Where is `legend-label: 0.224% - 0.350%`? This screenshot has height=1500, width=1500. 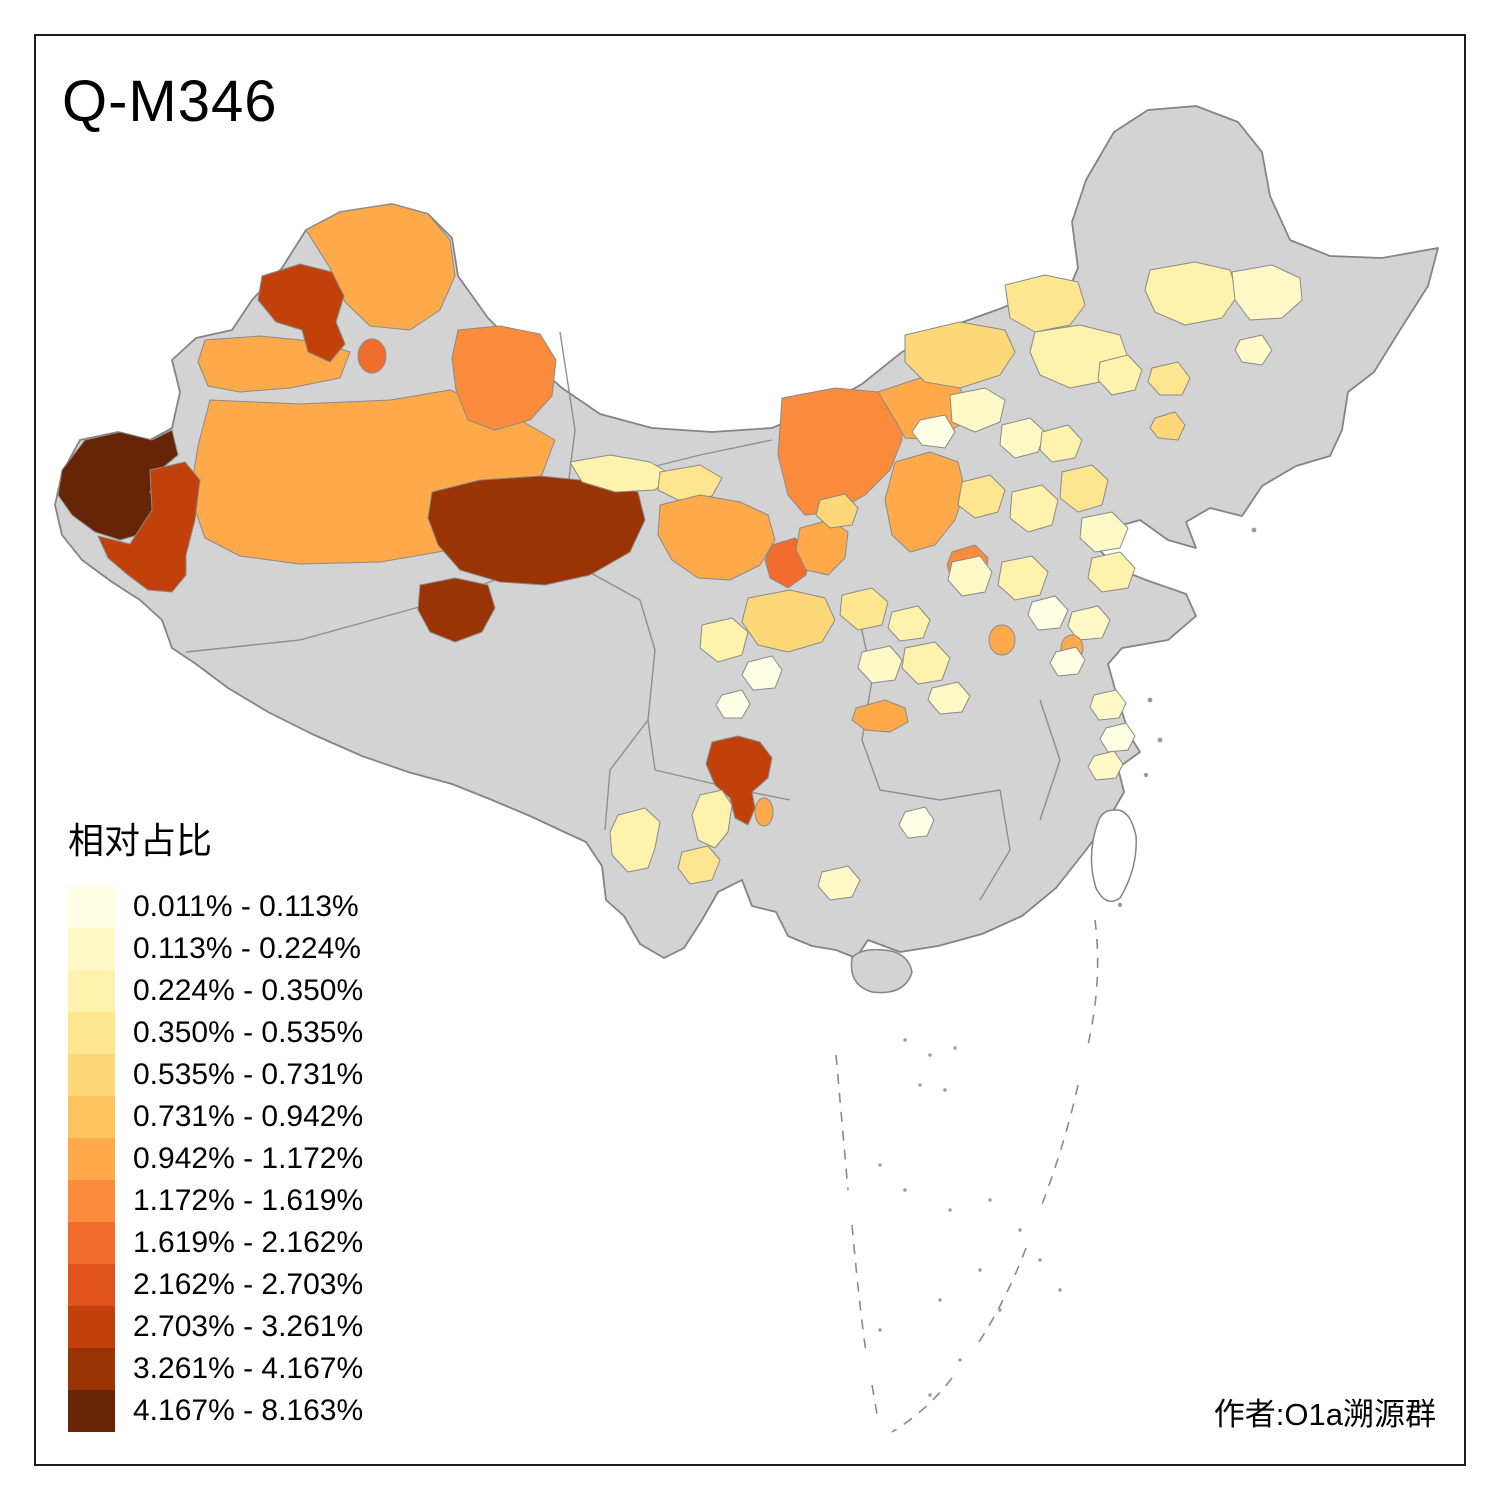 legend-label: 0.224% - 0.350% is located at coordinates (248, 990).